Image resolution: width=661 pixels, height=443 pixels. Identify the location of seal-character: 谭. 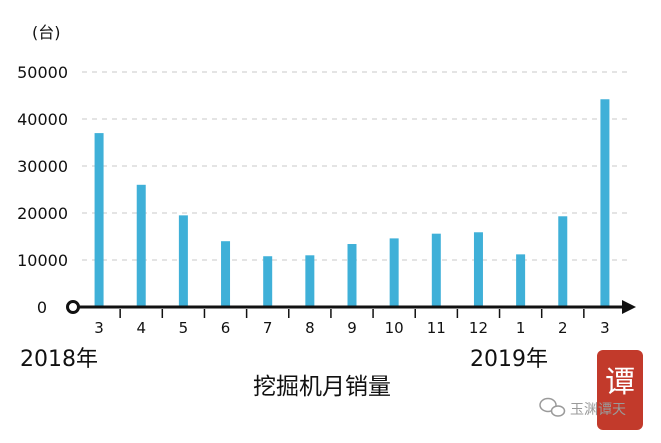
(620, 382).